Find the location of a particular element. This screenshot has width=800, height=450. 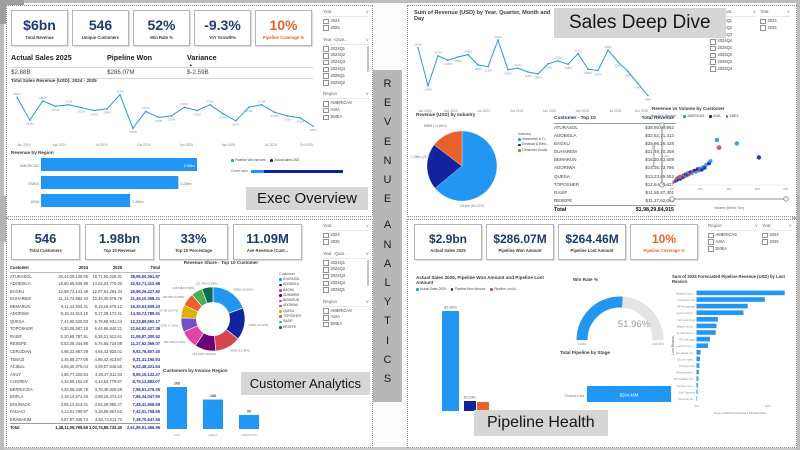

kpi-card: $264.46M Pipeline Lost Amount is located at coordinates (592, 242).